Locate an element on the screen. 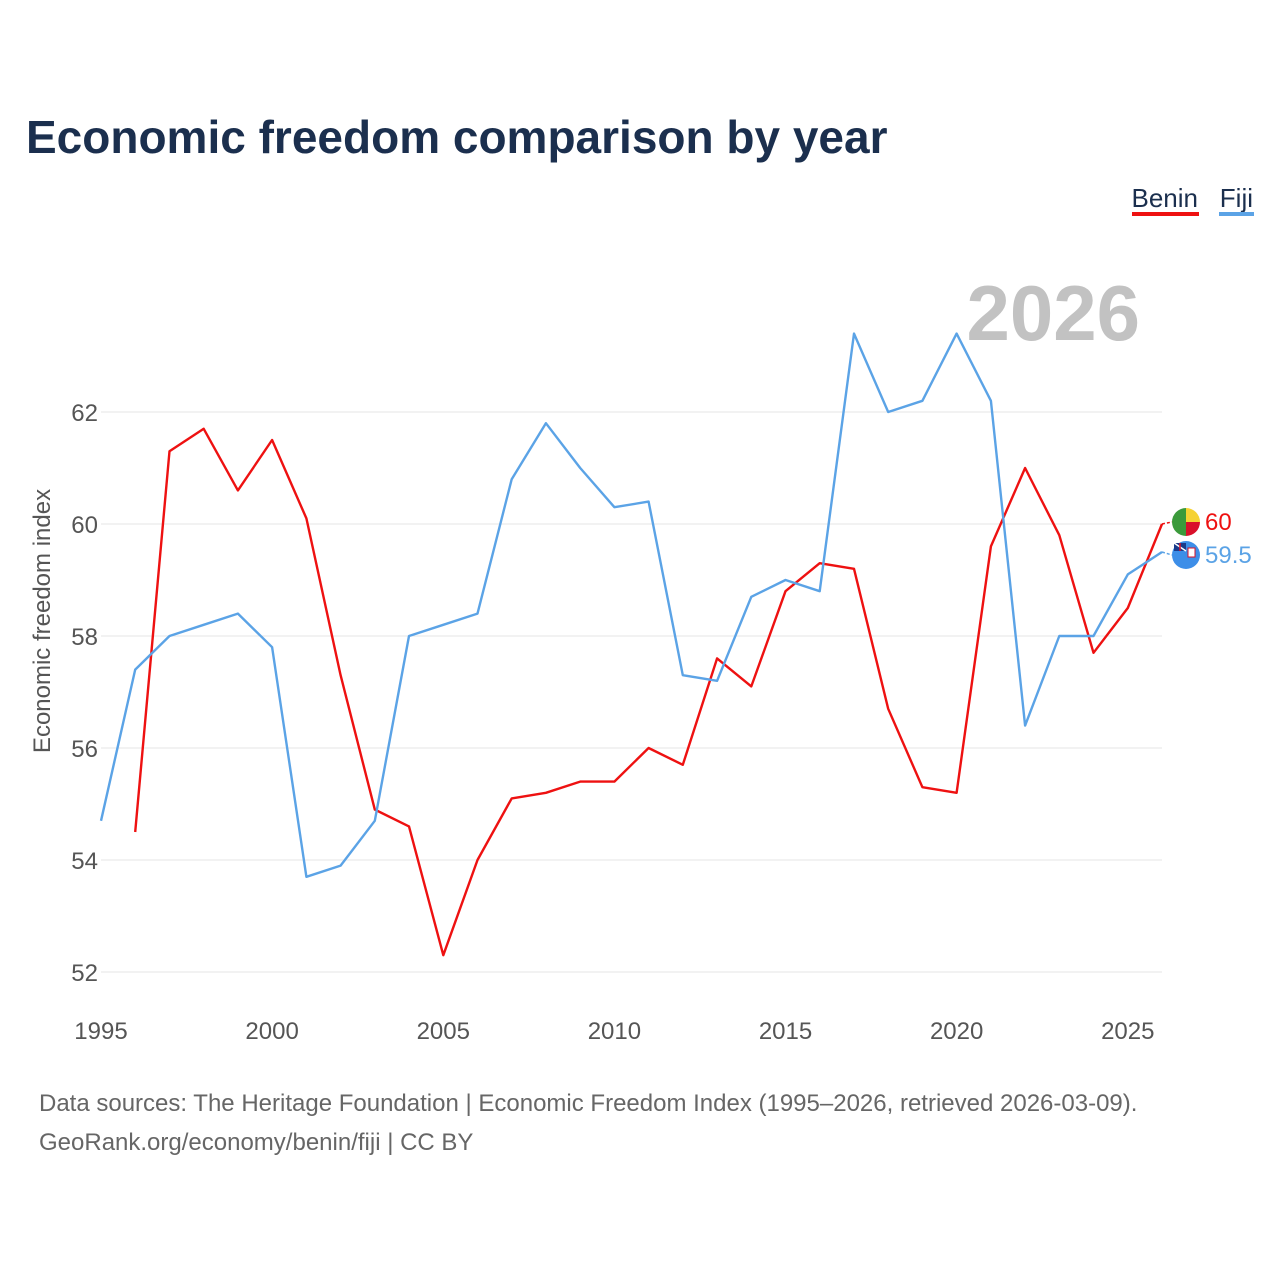 Image resolution: width=1280 pixels, height=1280 pixels. x-tick-label: 2010 is located at coordinates (614, 1031).